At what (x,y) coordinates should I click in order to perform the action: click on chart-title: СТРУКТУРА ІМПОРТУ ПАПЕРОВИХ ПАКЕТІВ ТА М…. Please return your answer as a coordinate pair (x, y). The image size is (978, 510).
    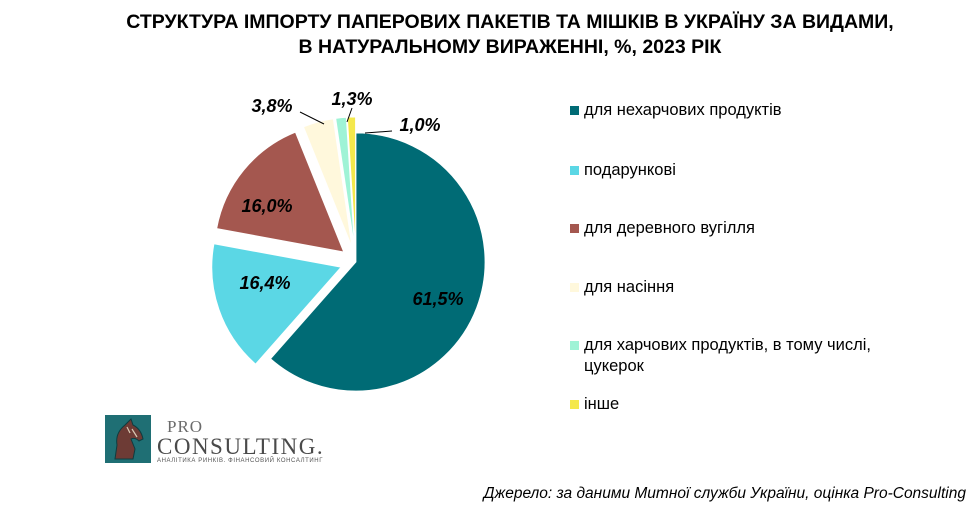
    Looking at the image, I should click on (509, 35).